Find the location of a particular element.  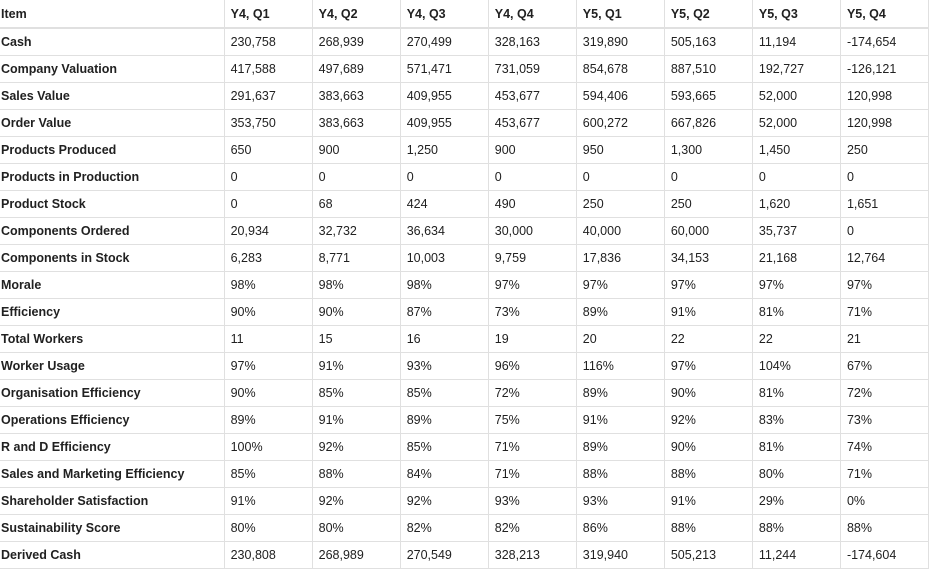

table-cell: 19 is located at coordinates (532, 339).